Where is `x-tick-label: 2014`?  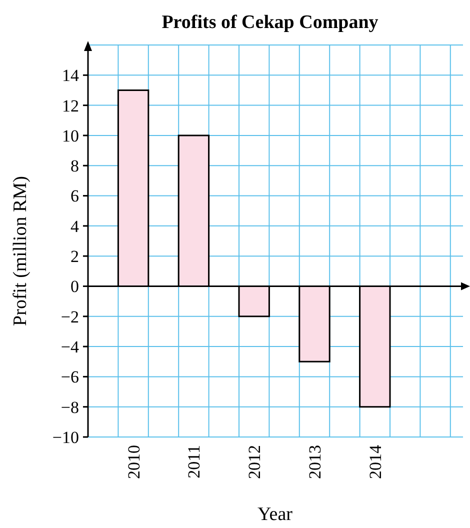 x-tick-label: 2014 is located at coordinates (375, 461).